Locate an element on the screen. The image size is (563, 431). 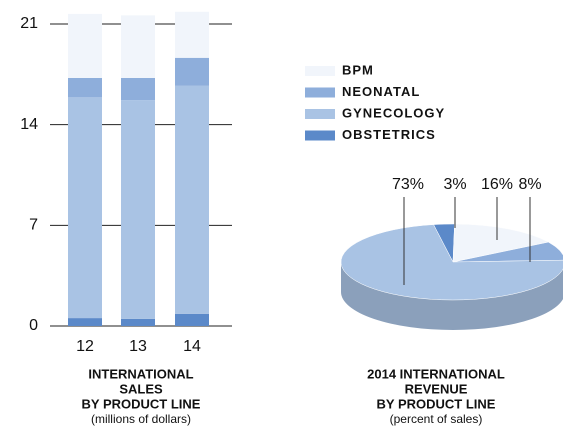
data-label: 16% is located at coordinates (497, 184).